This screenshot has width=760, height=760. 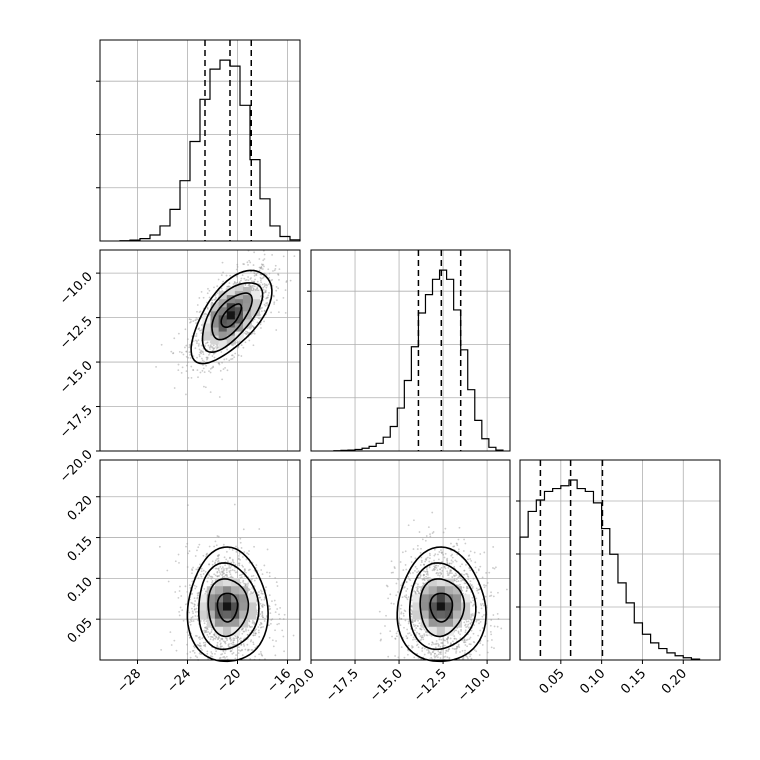 What do you see at coordinates (200, 560) in the screenshot?
I see `scatter-p0-p2-frame` at bounding box center [200, 560].